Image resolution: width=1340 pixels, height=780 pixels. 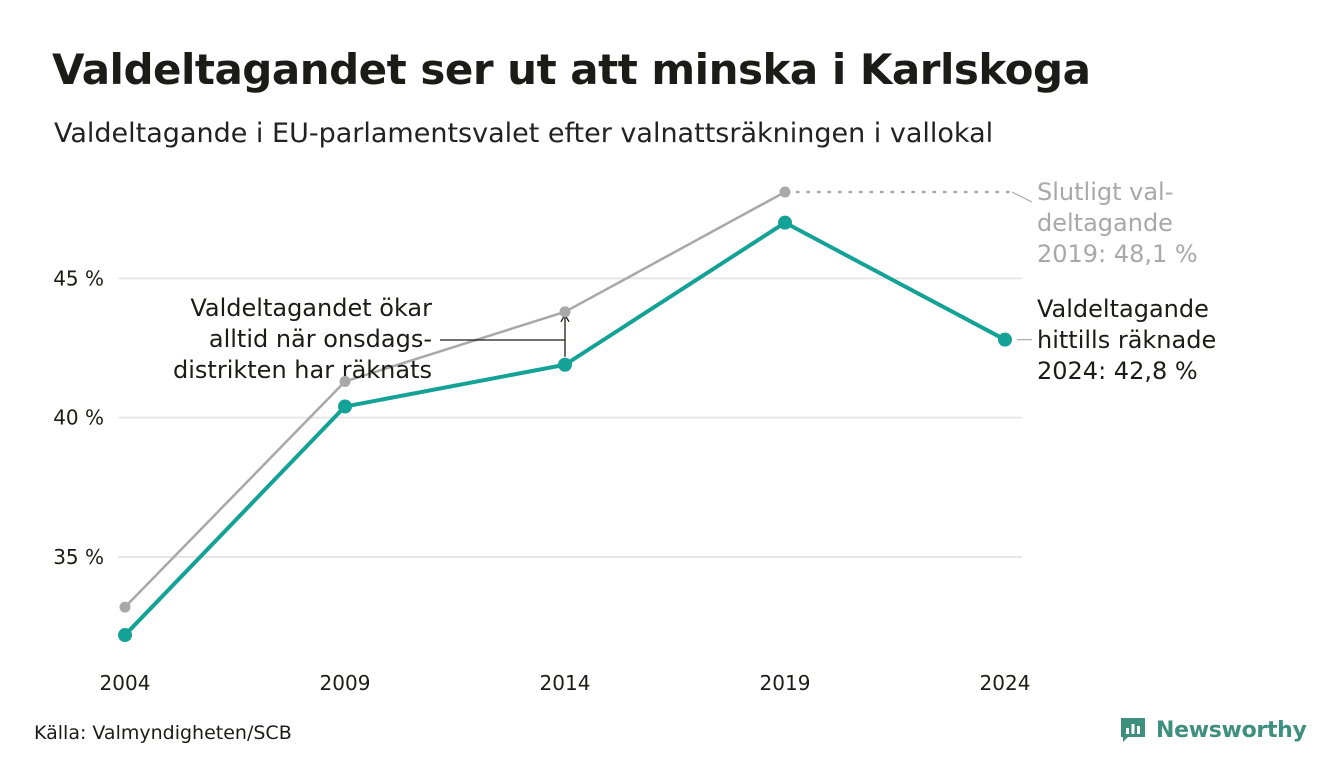 I want to click on final-series-label: Slutligt val-, so click(x=1105, y=192).